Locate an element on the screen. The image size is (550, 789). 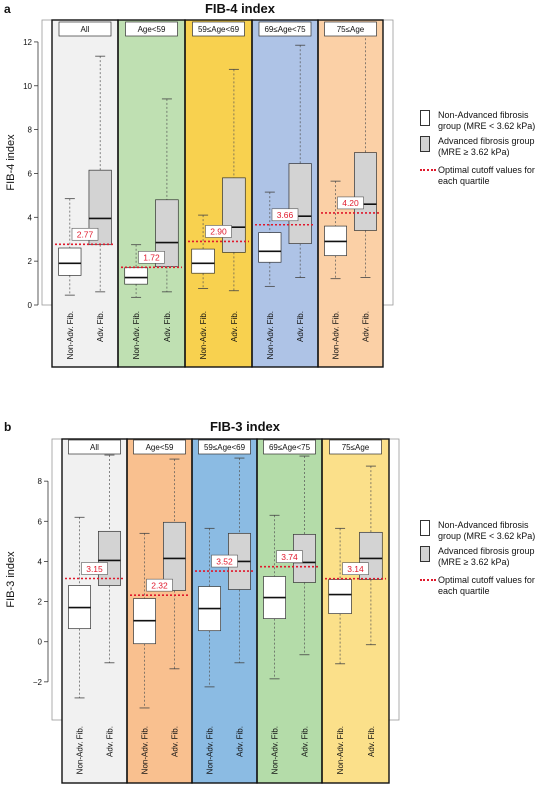
chart-title: FIB-4 index is located at coordinates (240, 8).